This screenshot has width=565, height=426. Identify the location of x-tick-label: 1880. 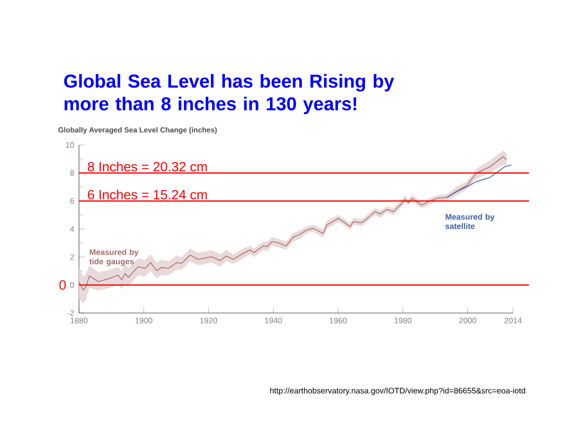
(79, 321).